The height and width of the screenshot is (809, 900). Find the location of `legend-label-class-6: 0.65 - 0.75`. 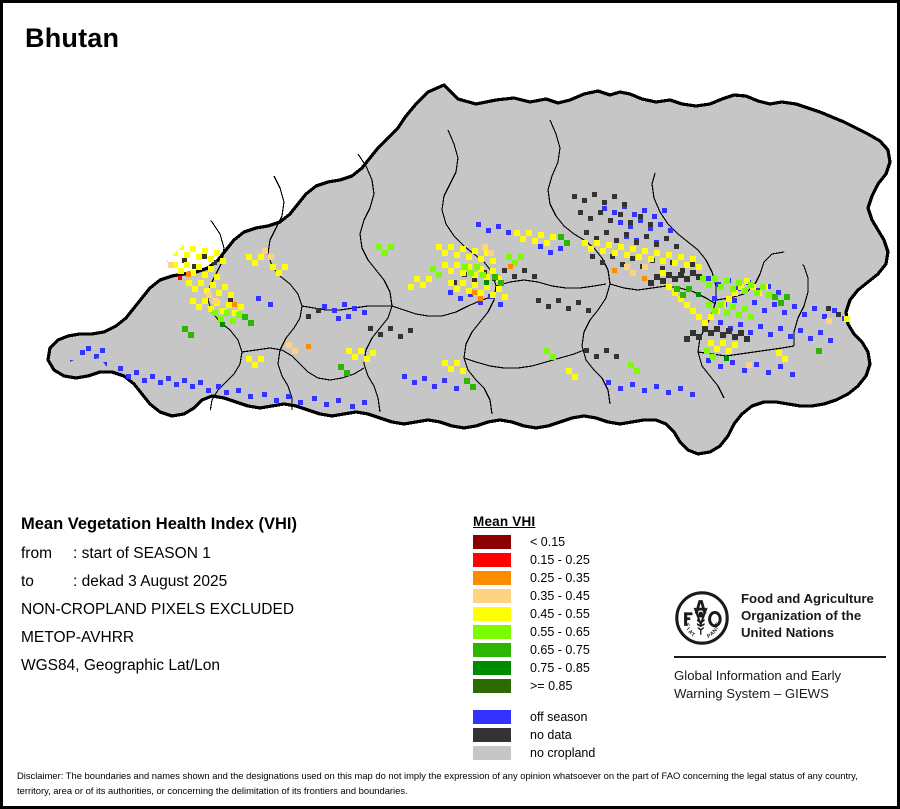

legend-label-class-6: 0.65 - 0.75 is located at coordinates (560, 650).